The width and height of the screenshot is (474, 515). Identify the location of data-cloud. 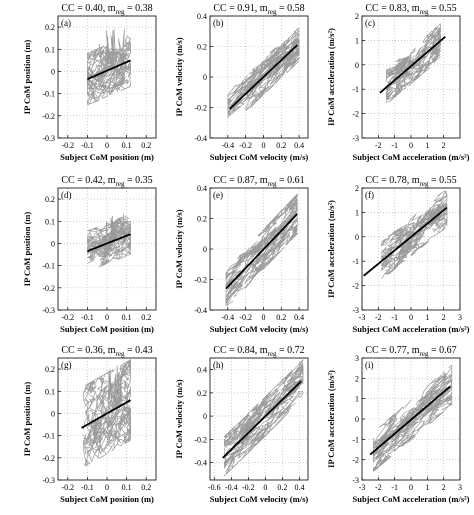
(263, 73).